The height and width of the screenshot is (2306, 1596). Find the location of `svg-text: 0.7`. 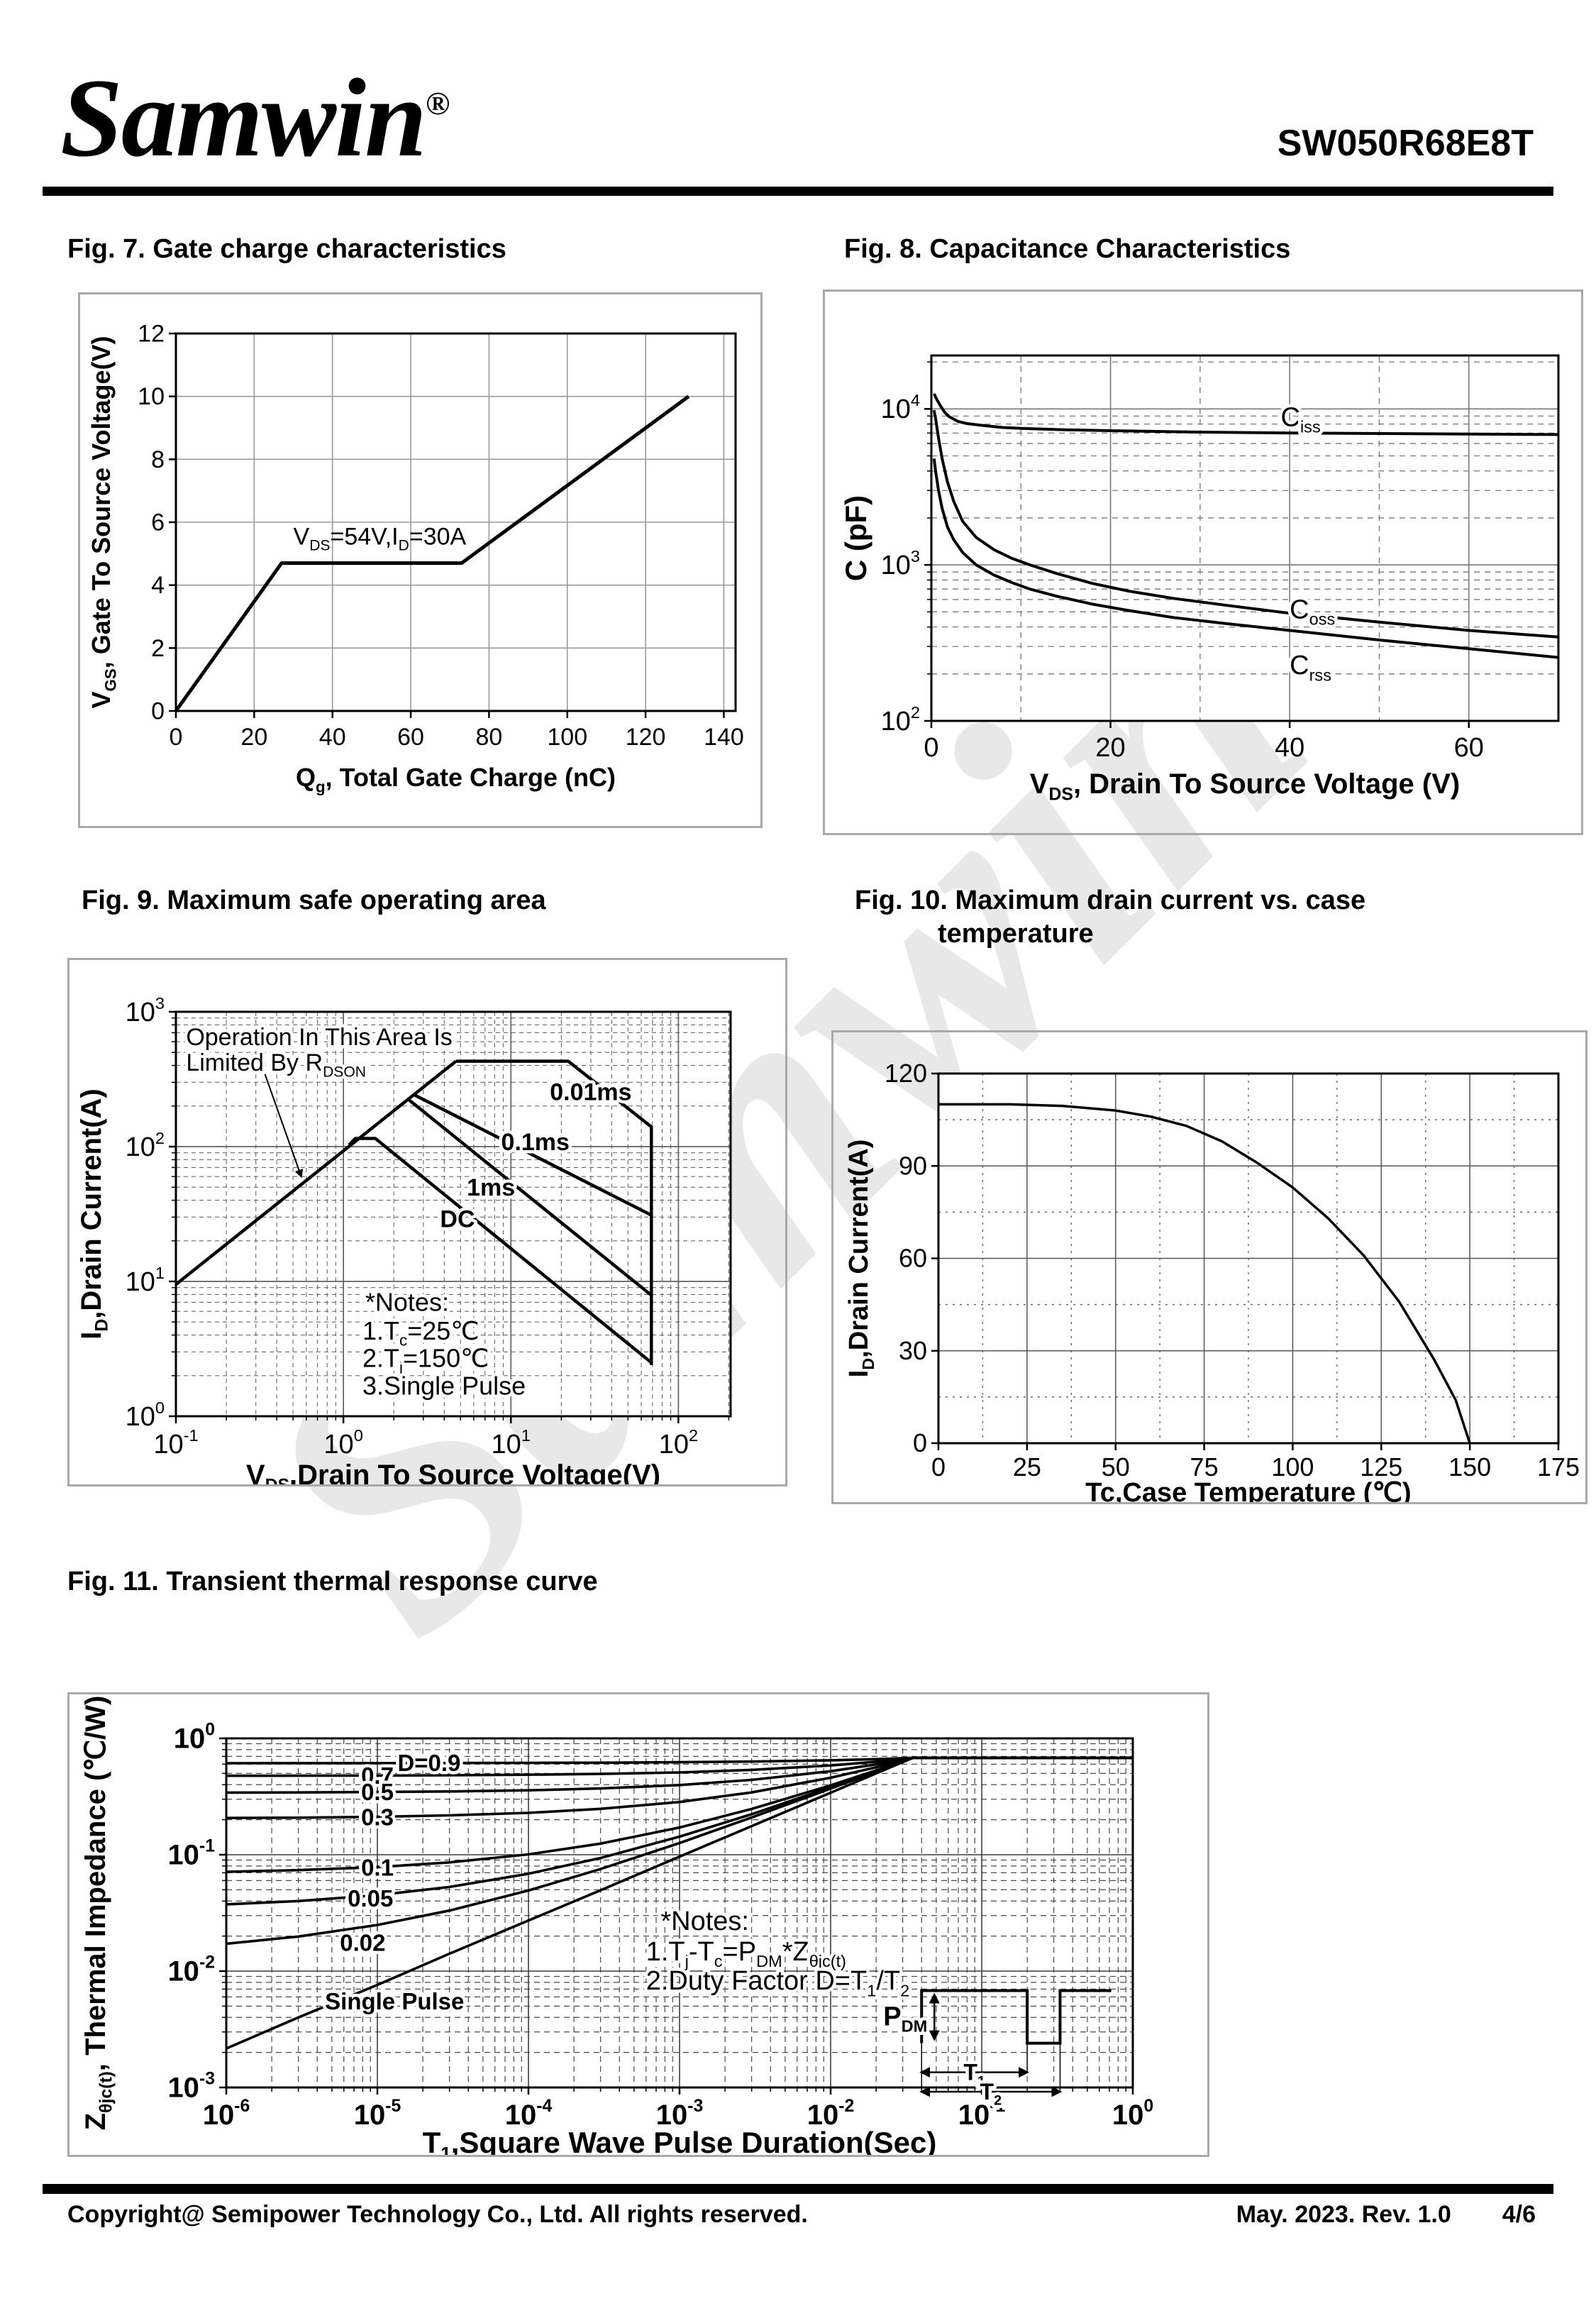

svg-text: 0.7 is located at coordinates (377, 1775).